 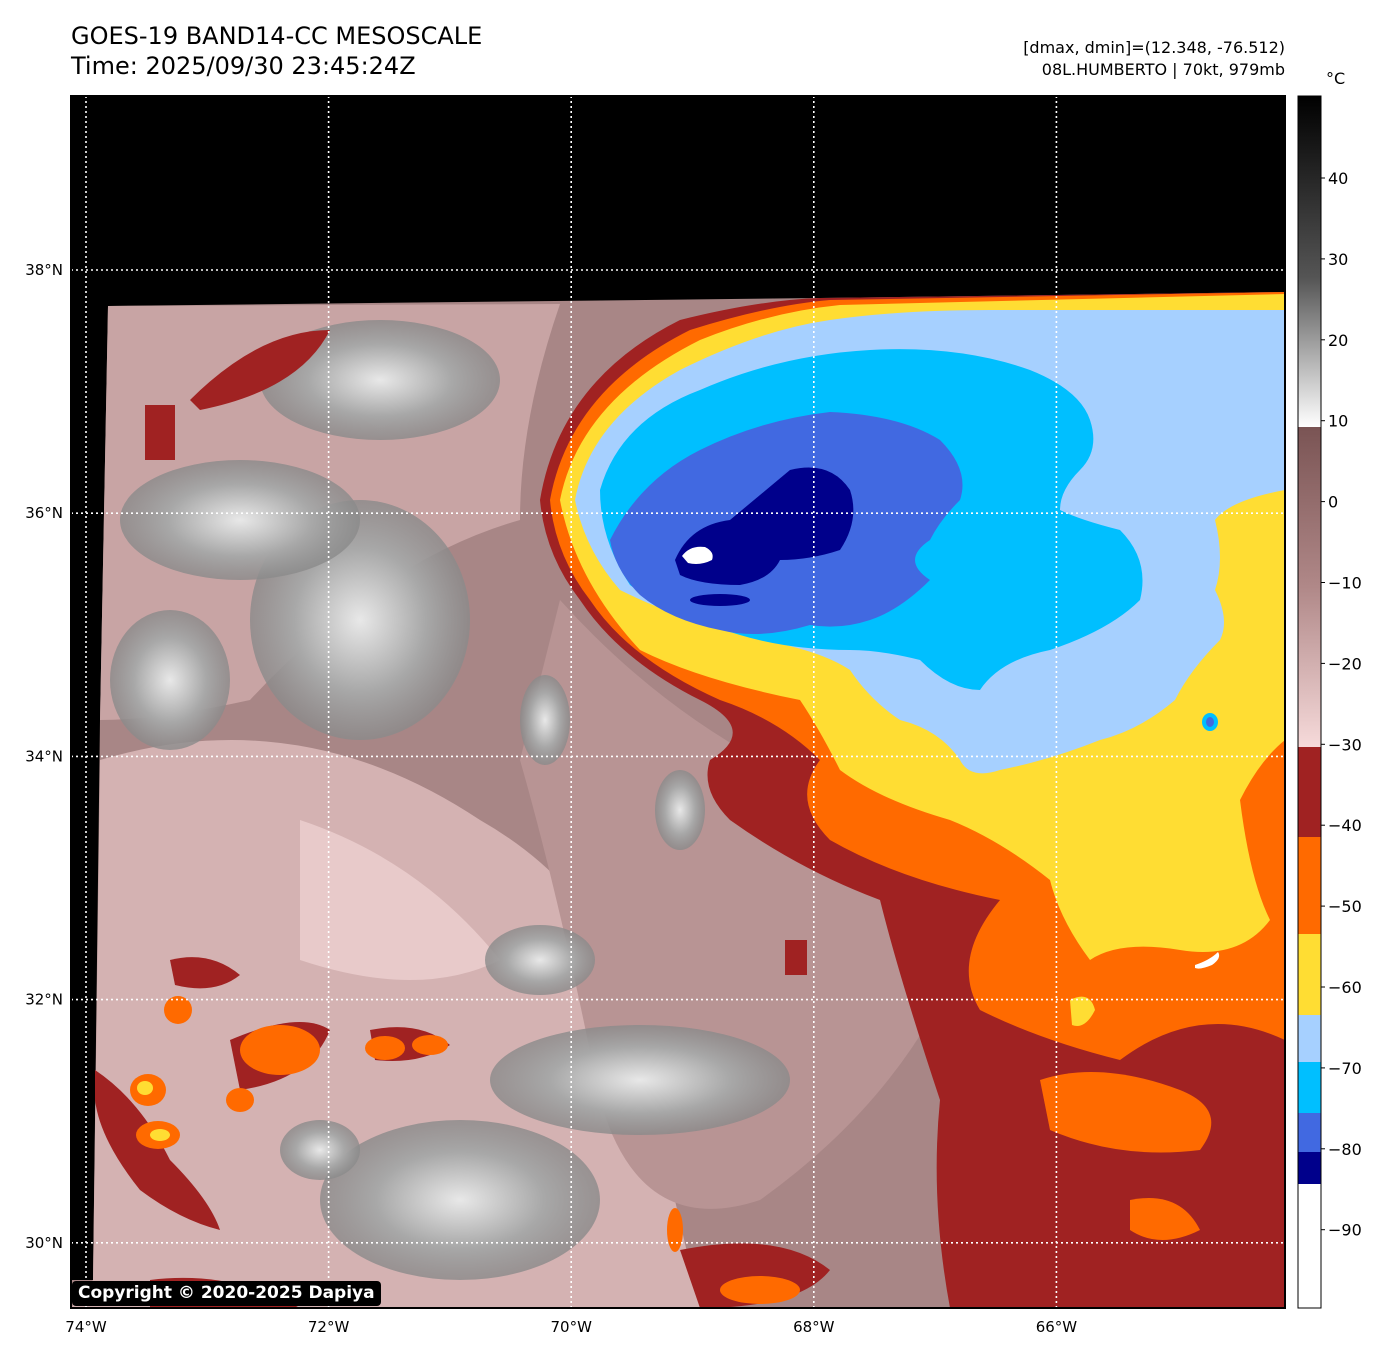 What do you see at coordinates (1154, 47) in the screenshot?
I see `range-info: [dmax, dmin]=(12.348, -76.512)` at bounding box center [1154, 47].